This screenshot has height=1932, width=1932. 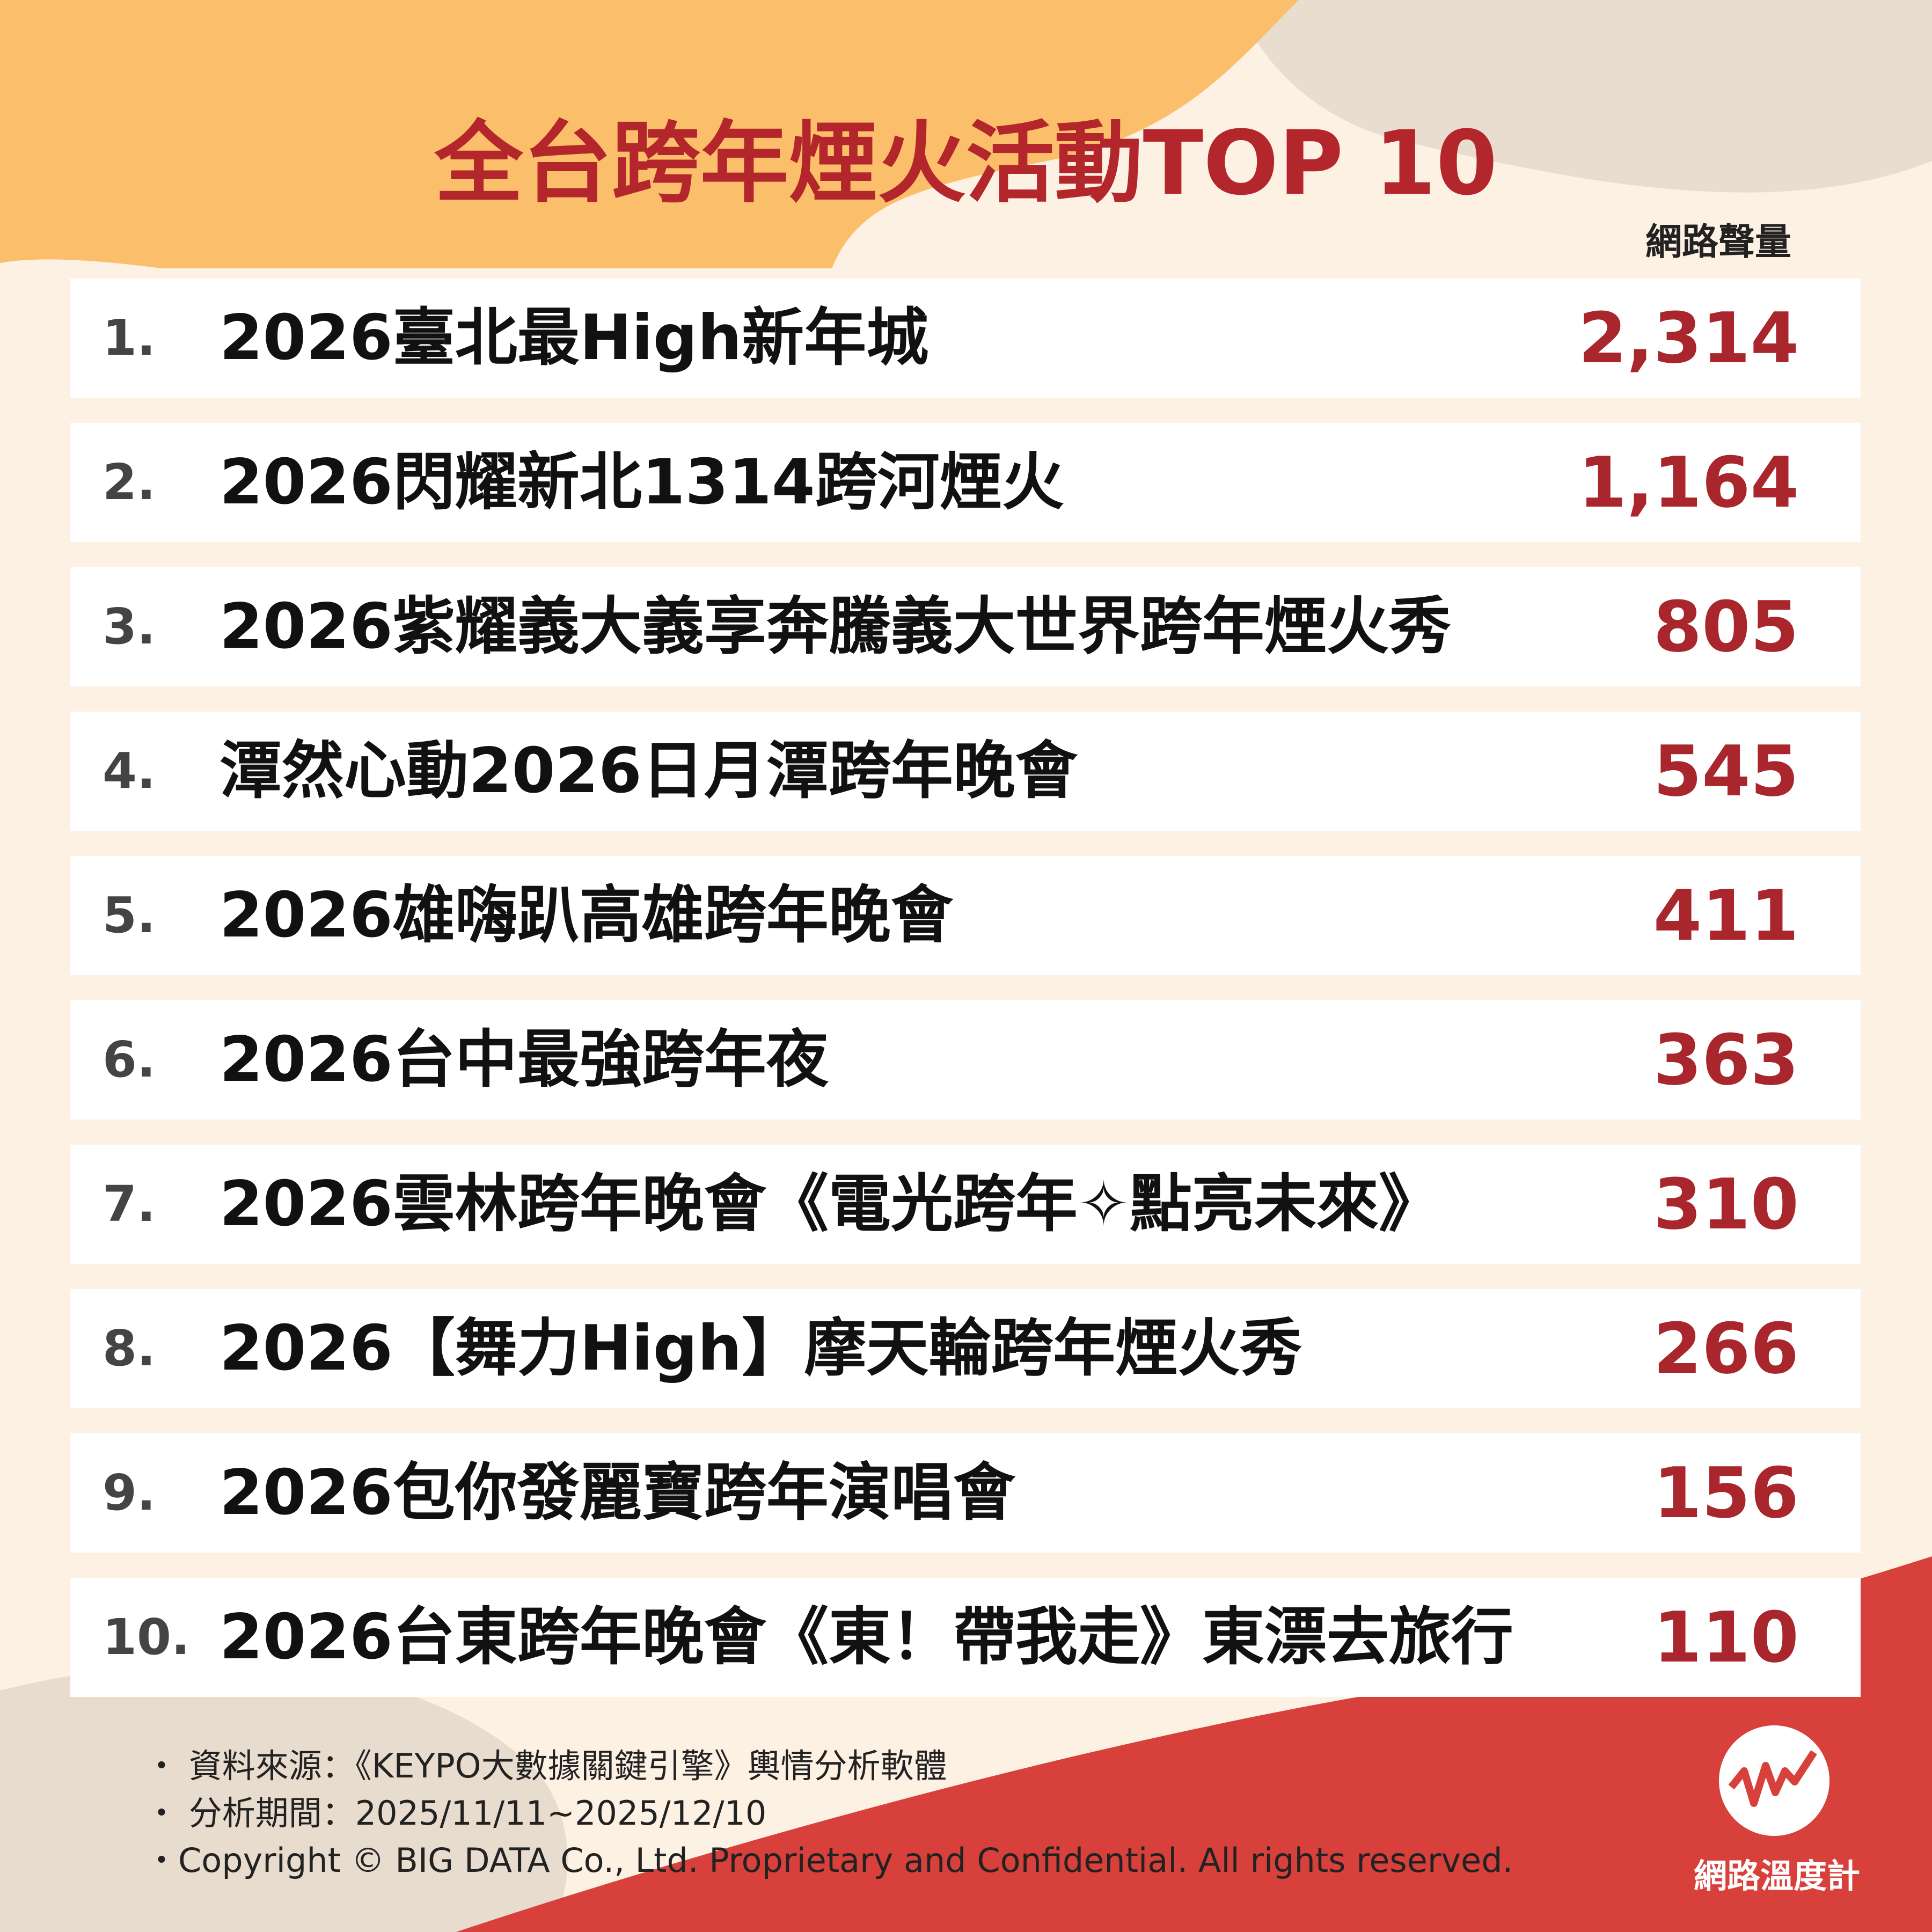 I want to click on event-name: 2026台中最強跨年夜, so click(x=524, y=1059).